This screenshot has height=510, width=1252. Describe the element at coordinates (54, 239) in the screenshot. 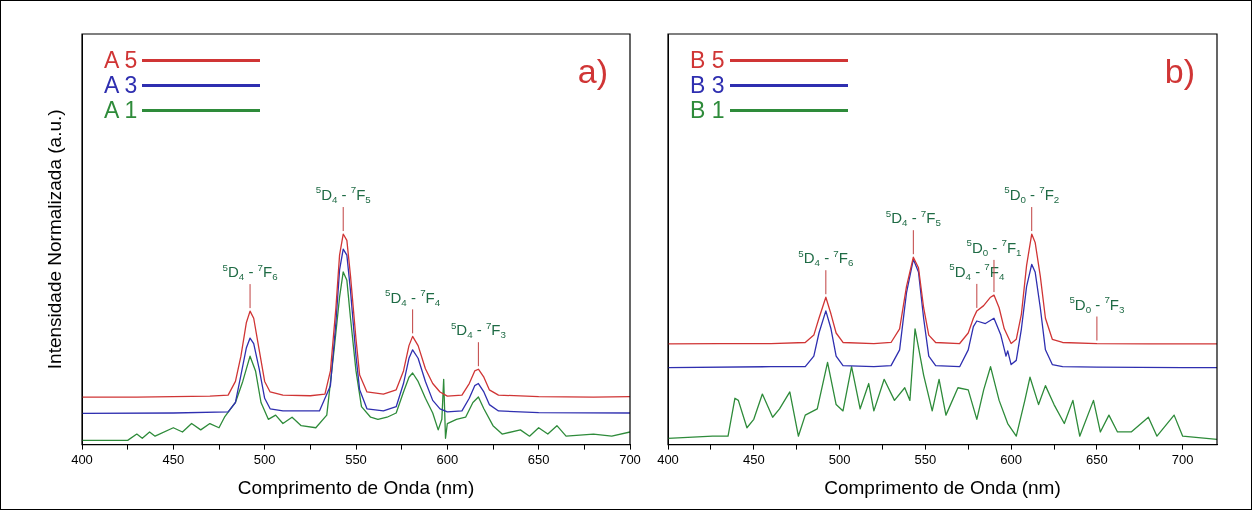

I see `y-axis-title: Intensidade Normalizada (a.u.)` at that location.